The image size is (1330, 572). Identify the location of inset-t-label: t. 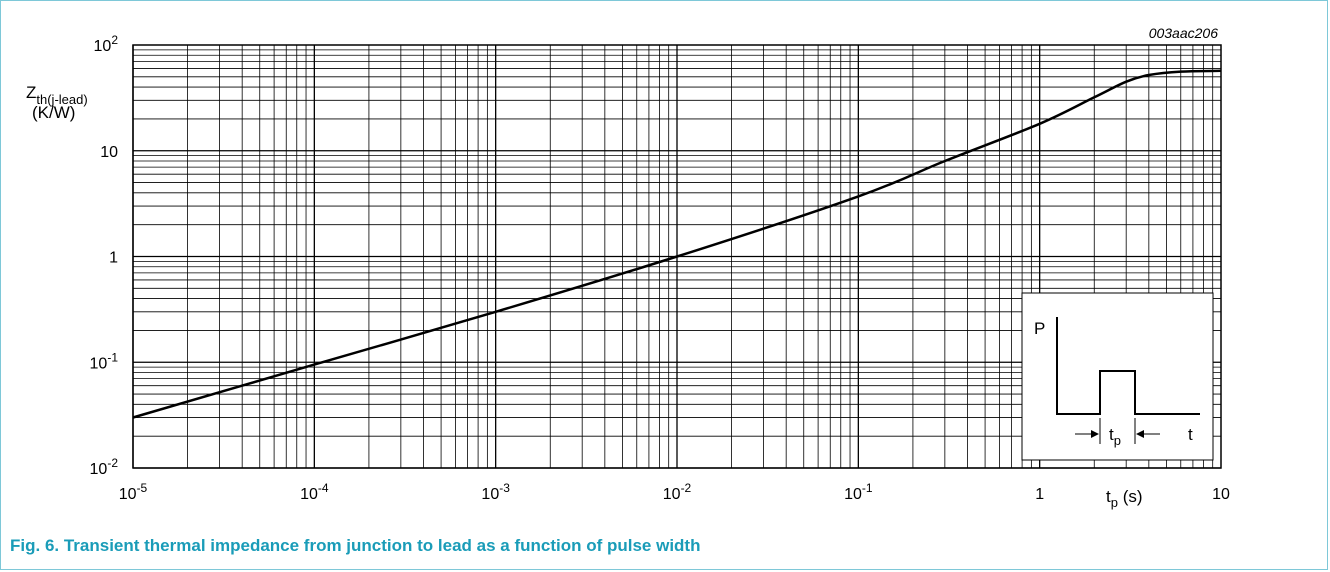
(1190, 434).